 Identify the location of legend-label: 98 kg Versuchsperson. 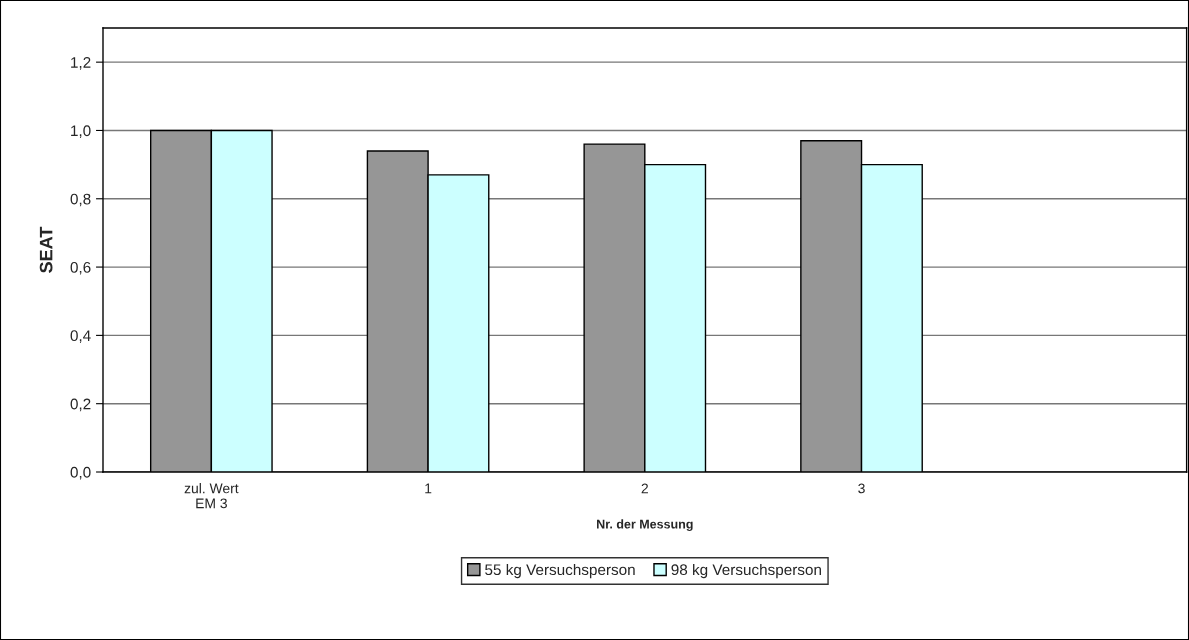
(746, 571).